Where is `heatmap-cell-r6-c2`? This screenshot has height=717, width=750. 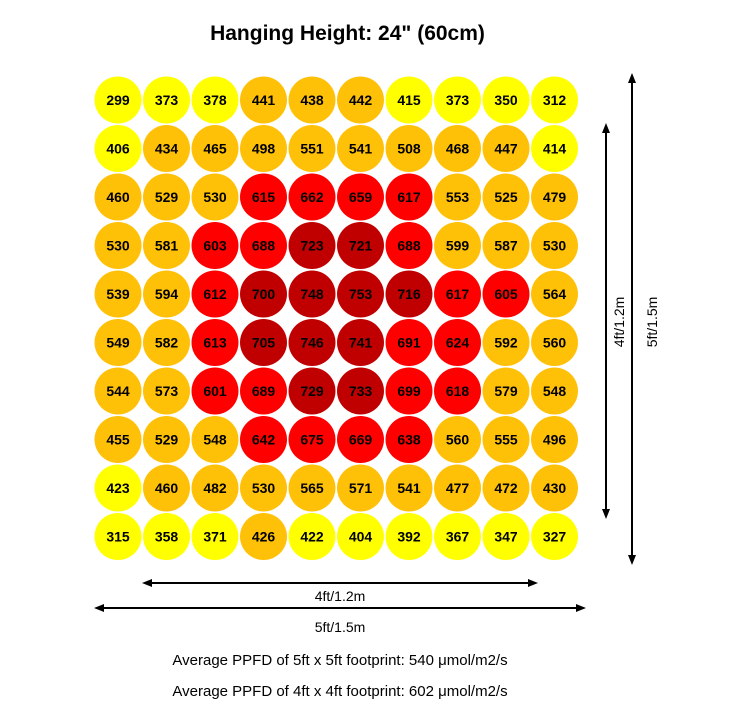
heatmap-cell-r6-c2 is located at coordinates (166, 342).